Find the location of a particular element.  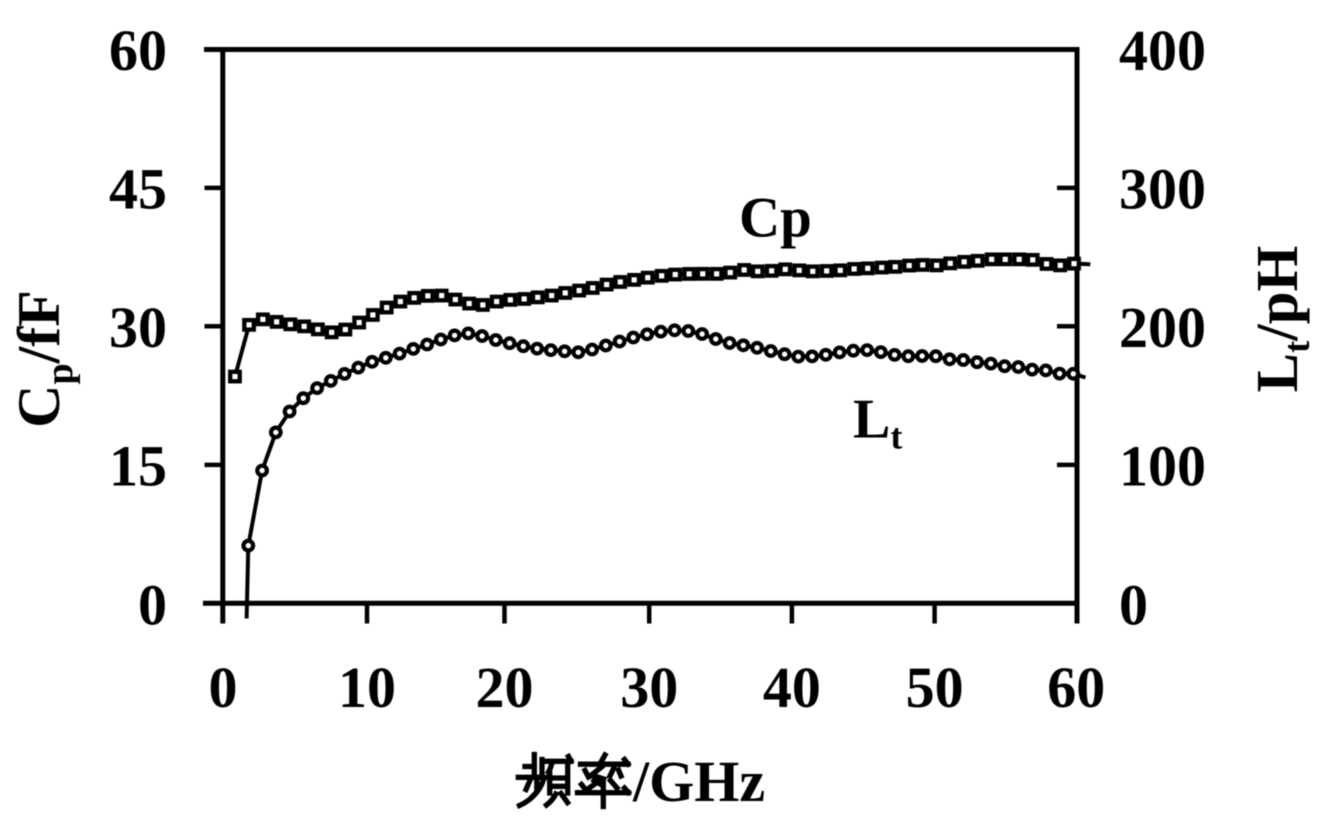

svg-text: Cp/fF is located at coordinates (43, 359).